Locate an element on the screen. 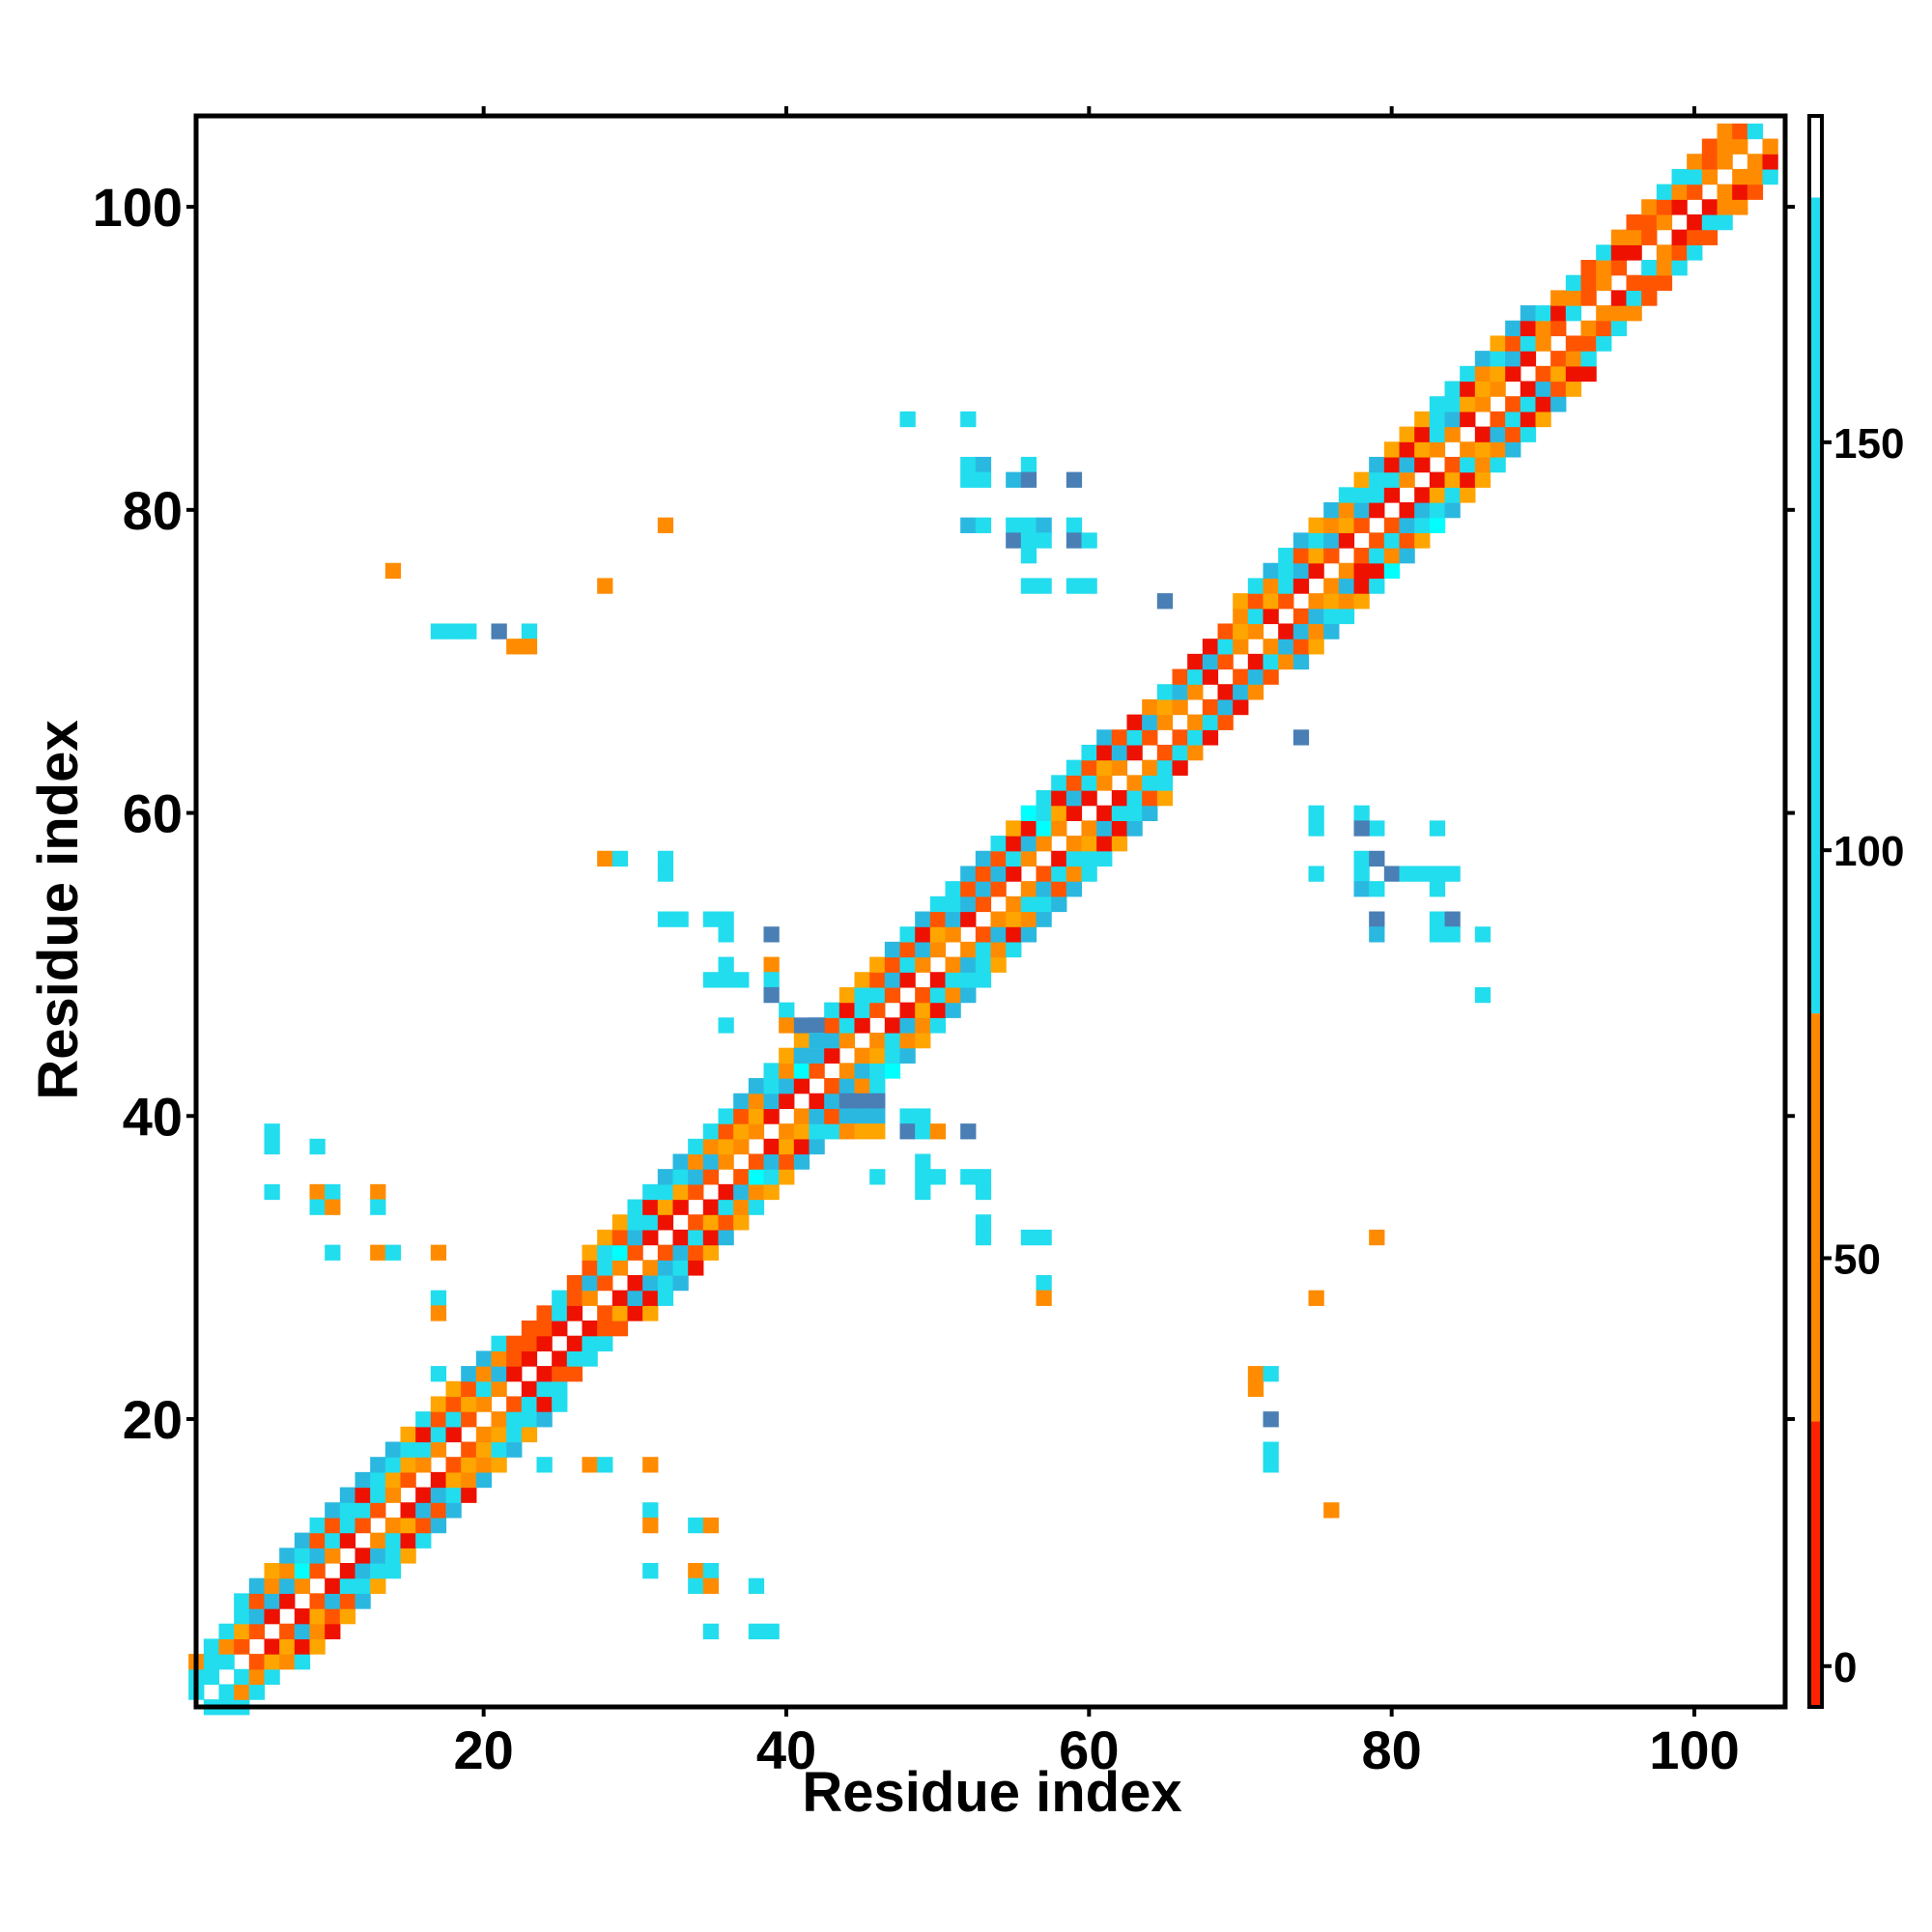 This screenshot has width=1932, height=1932. x-axis-label: Residue index is located at coordinates (992, 1792).